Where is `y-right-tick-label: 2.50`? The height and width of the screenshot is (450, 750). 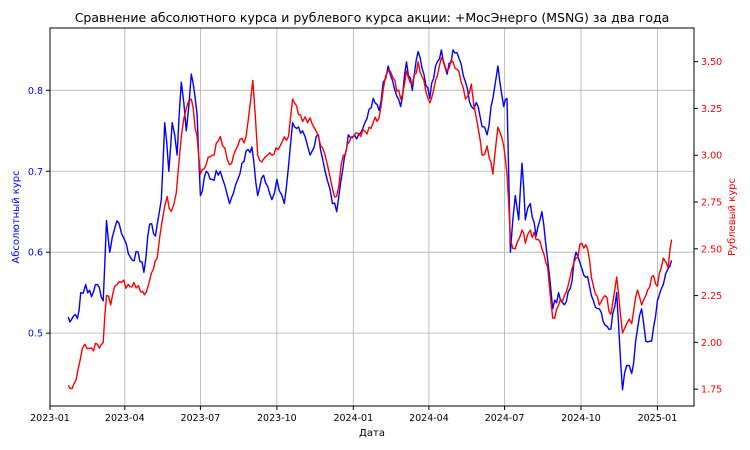 y-right-tick-label: 2.50 is located at coordinates (711, 249).